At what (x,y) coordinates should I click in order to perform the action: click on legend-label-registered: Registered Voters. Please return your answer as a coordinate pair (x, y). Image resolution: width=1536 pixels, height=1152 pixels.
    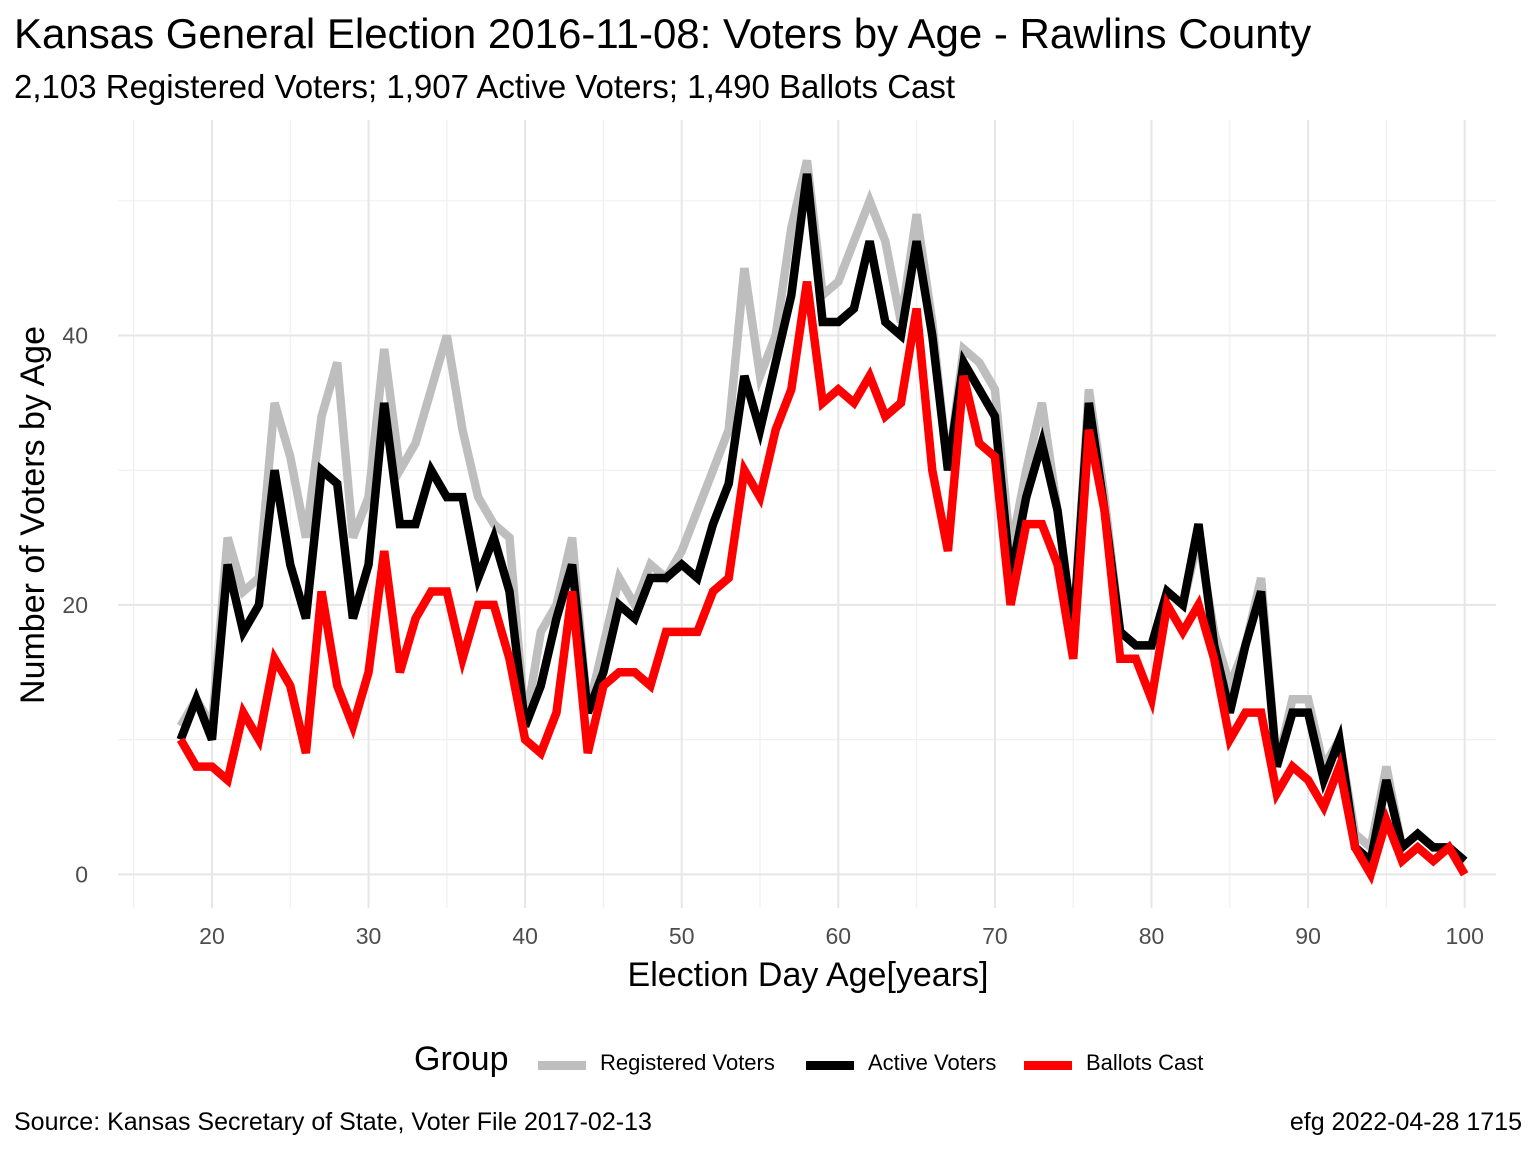
    Looking at the image, I should click on (687, 1062).